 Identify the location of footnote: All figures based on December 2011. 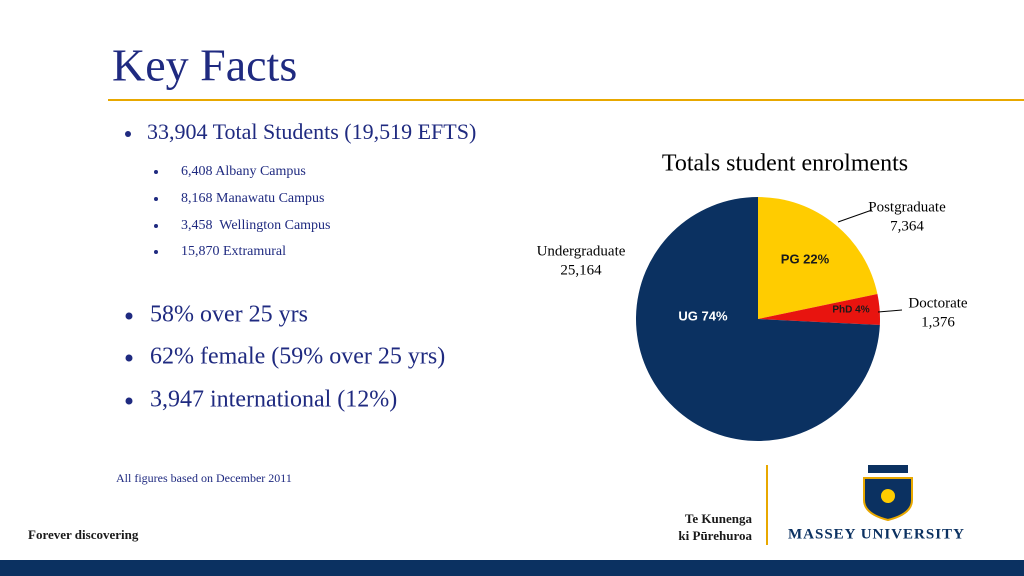
(204, 478).